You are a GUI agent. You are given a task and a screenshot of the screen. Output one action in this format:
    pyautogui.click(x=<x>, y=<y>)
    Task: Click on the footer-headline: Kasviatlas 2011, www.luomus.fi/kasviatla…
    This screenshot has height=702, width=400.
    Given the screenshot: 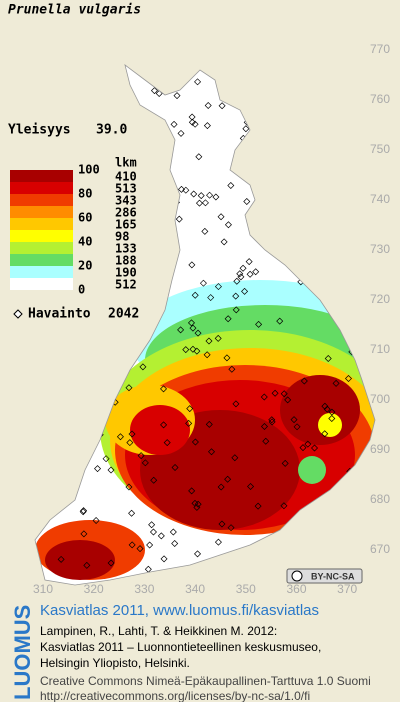 What is the action you would take?
    pyautogui.click(x=179, y=610)
    